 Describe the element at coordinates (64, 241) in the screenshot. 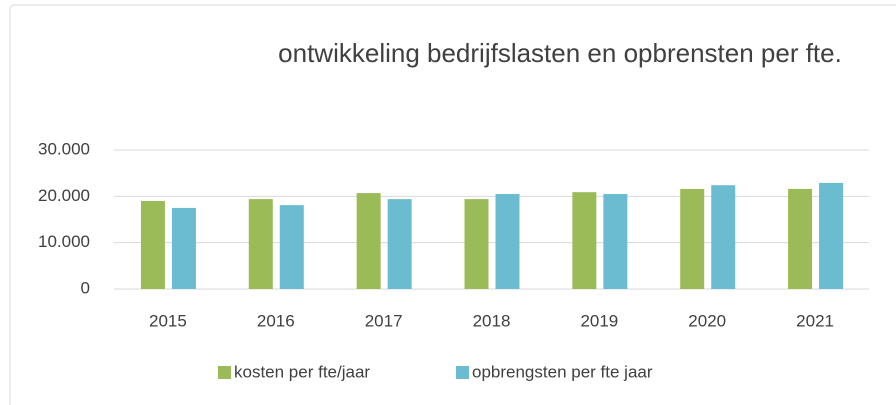

I see `y-tick-label: 10.000` at that location.